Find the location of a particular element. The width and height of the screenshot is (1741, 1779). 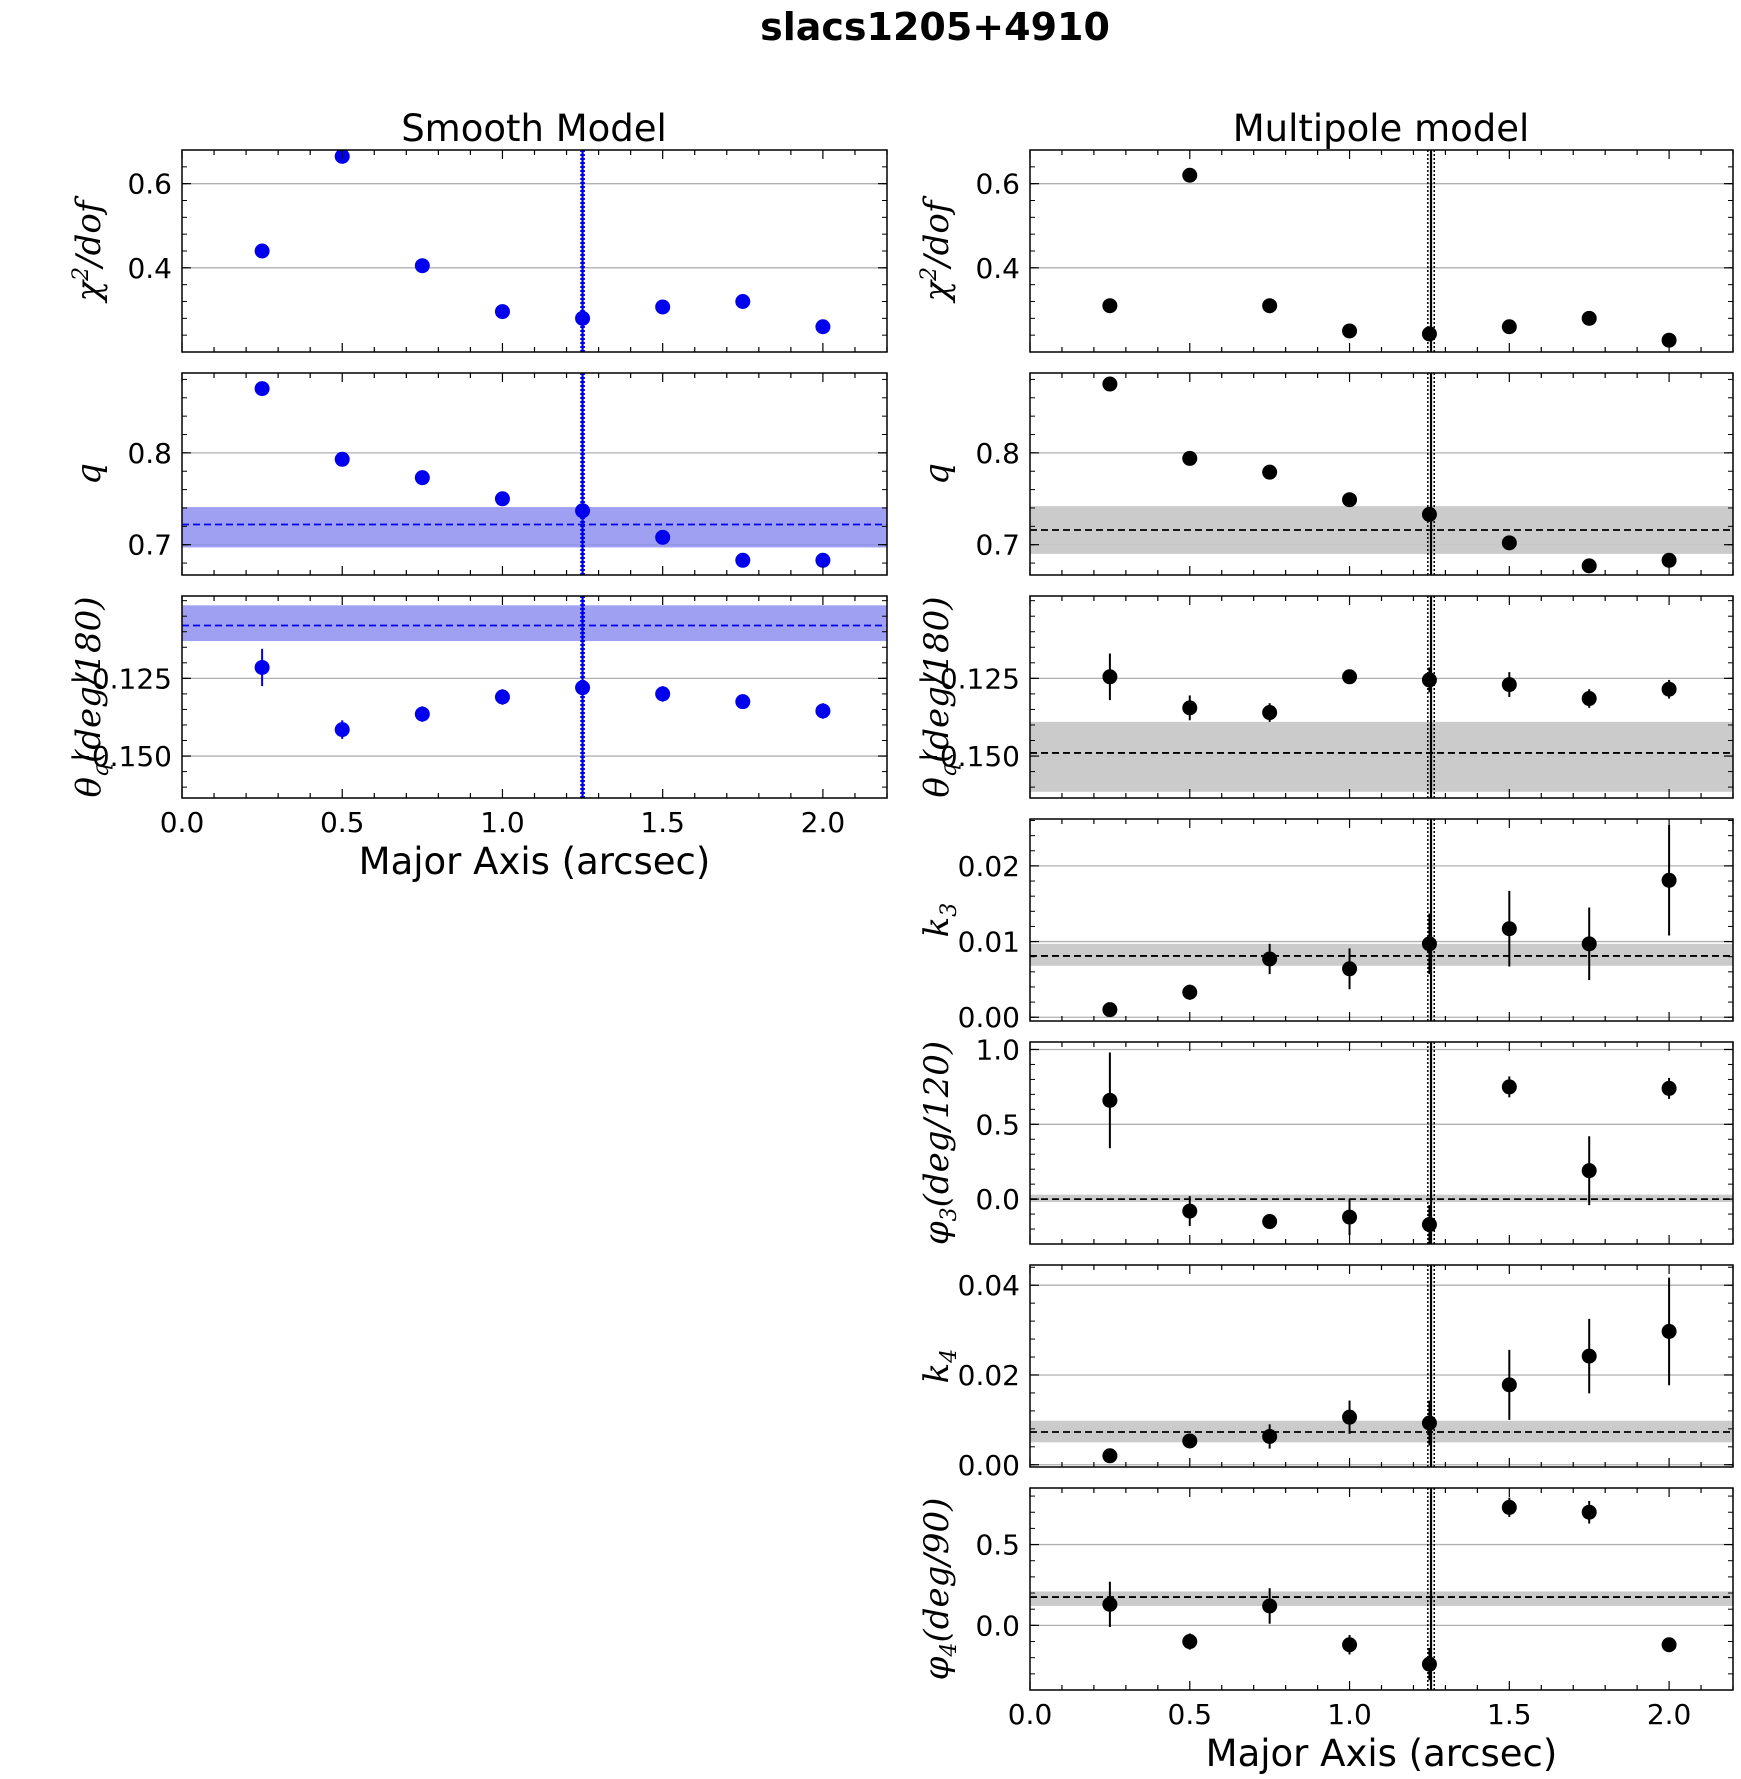

ylabel-rest: /dof is located at coordinates (89, 232).